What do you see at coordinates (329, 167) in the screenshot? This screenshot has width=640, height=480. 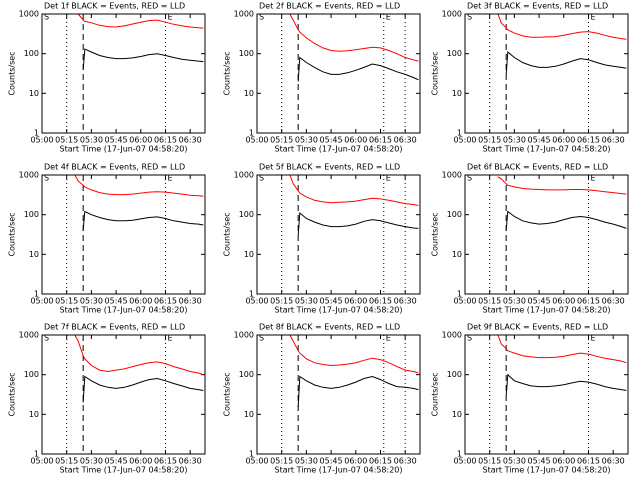 I see `chart-title: Det 5f BLACK = Events, RED = LLD` at bounding box center [329, 167].